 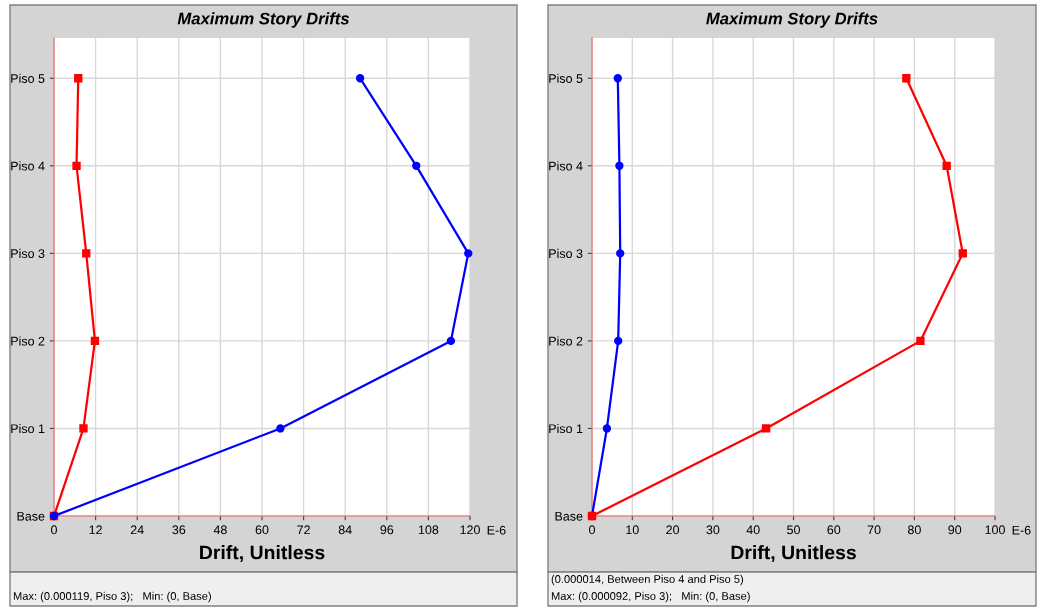 I want to click on x-tick-label: 24, so click(x=137, y=530).